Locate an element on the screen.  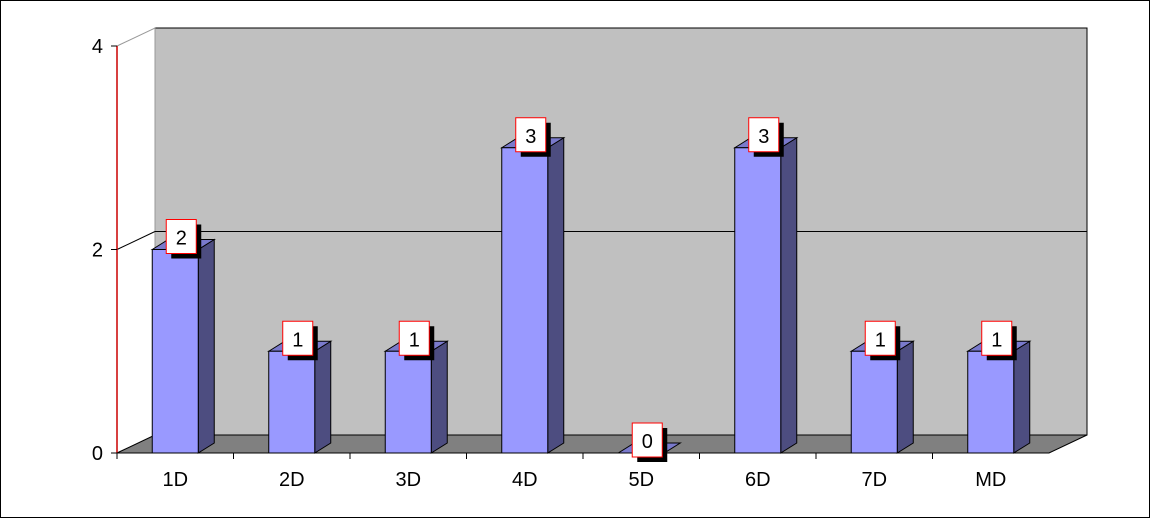
y-tick-label: 2 is located at coordinates (97, 251).